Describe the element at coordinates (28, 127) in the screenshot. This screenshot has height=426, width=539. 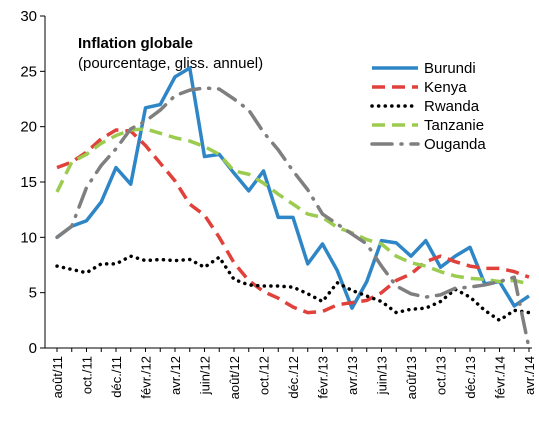
I see `y-tick-label: 20` at that location.